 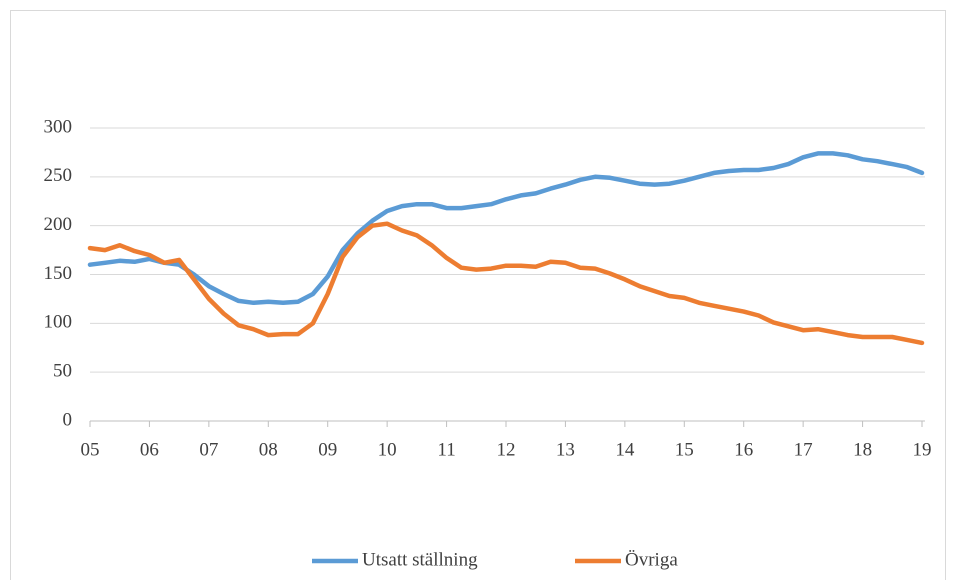 What do you see at coordinates (68, 419) in the screenshot?
I see `y-tick-label: 0` at bounding box center [68, 419].